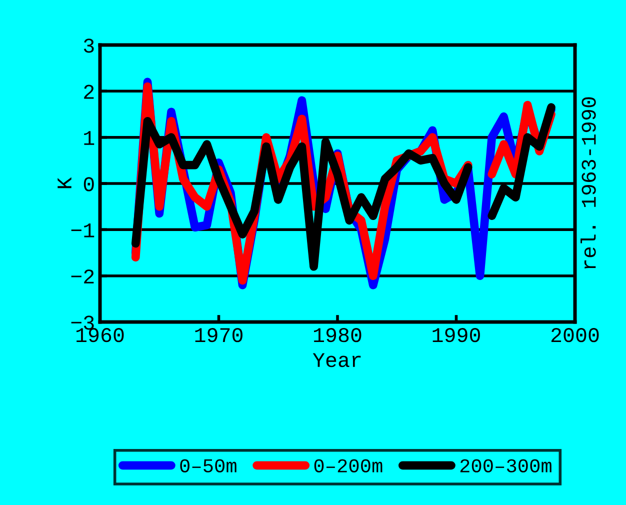  I want to click on legend-label: 0–200m, so click(348, 465).